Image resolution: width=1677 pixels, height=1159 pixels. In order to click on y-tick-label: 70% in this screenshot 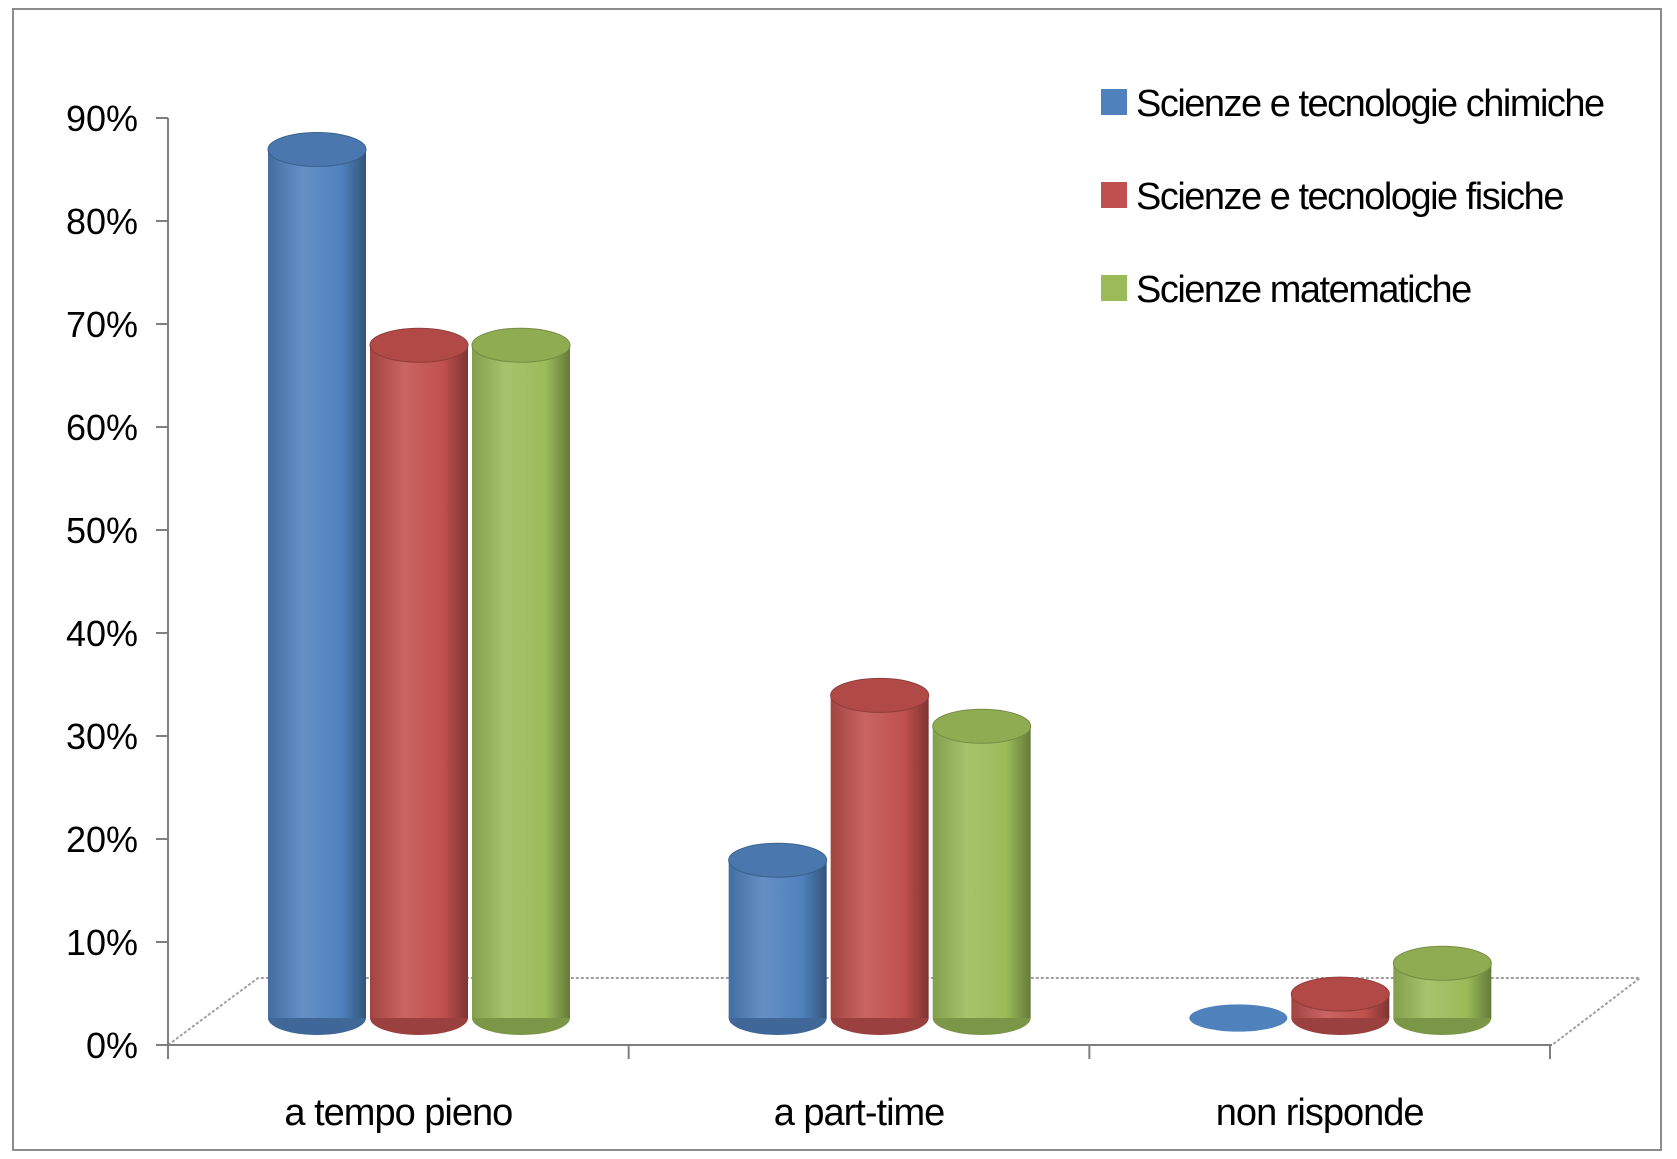, I will do `click(102, 324)`.